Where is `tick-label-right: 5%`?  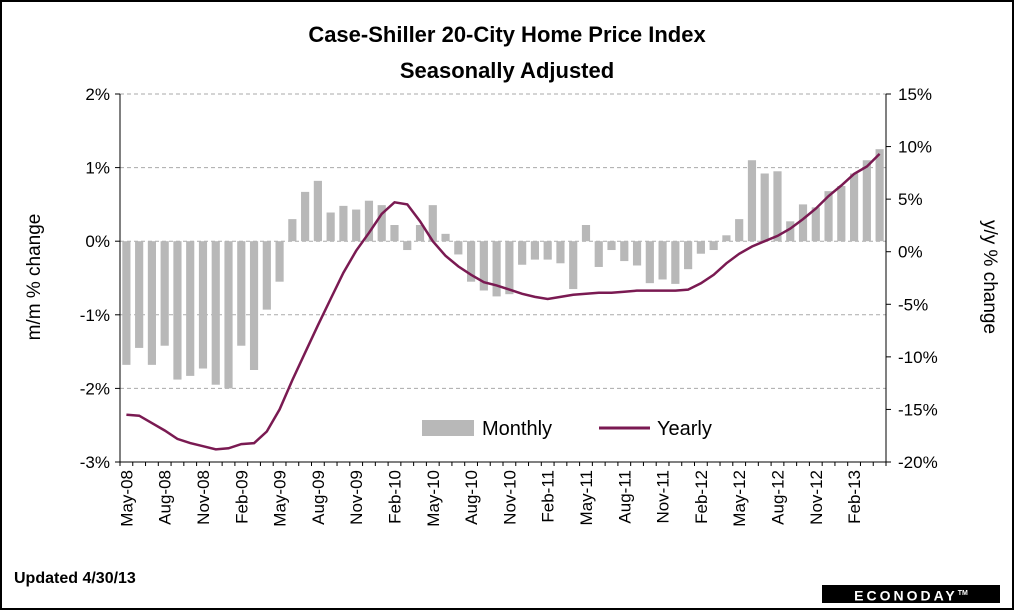
tick-label-right: 5% is located at coordinates (910, 199).